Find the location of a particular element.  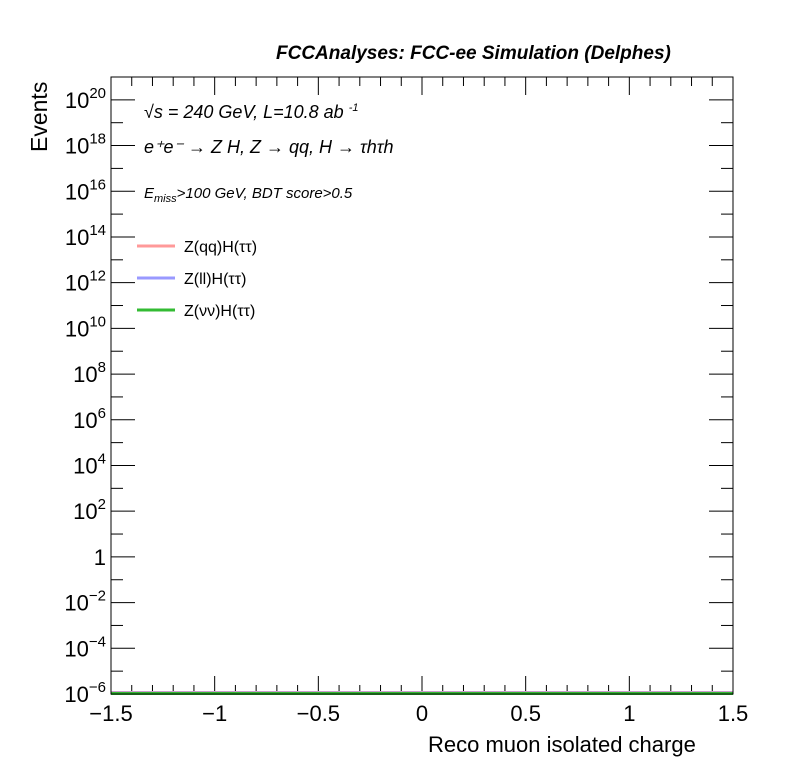

y-axis-label: Events is located at coordinates (39, 116).